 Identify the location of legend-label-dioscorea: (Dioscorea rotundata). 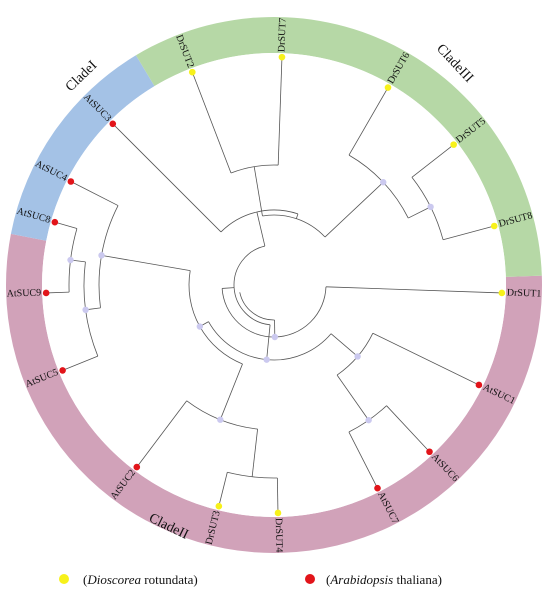
(140, 579).